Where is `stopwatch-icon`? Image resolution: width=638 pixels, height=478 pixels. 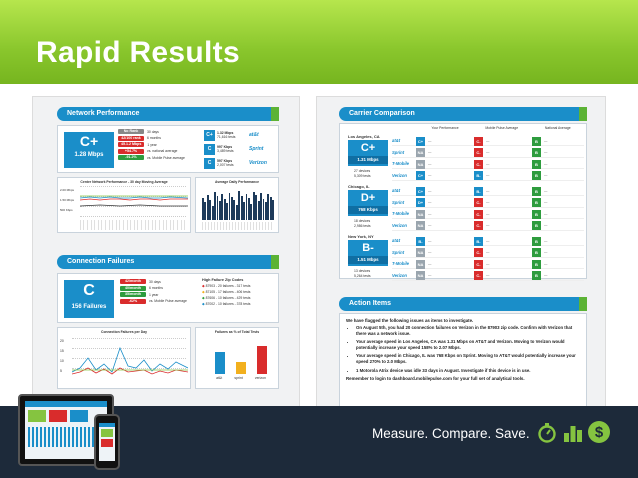
stopwatch-icon is located at coordinates (547, 432).